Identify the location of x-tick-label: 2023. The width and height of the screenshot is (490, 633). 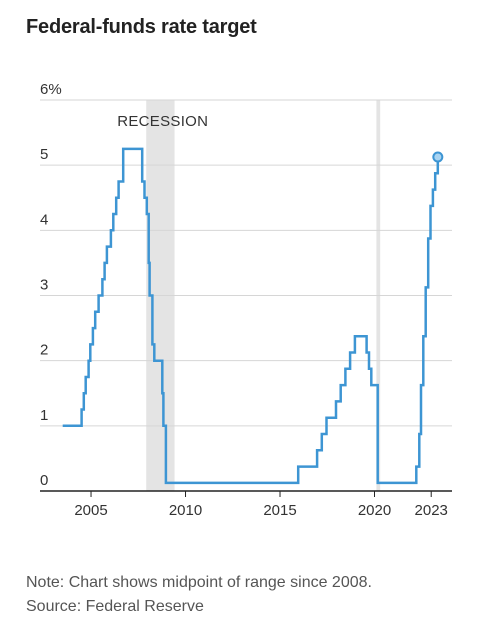
(431, 510).